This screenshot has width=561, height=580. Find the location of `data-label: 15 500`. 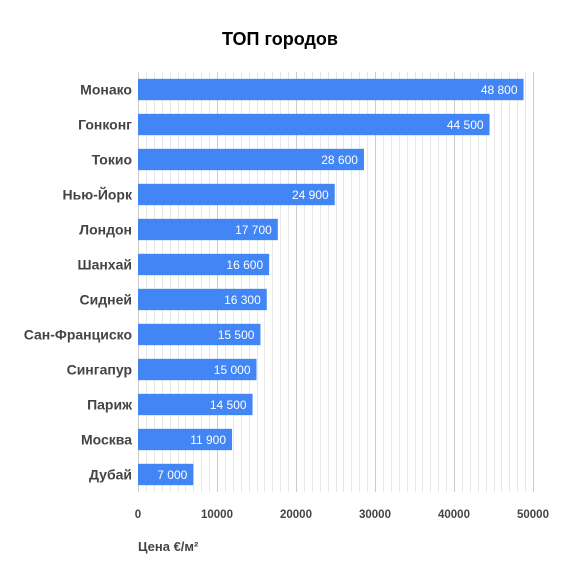

data-label: 15 500 is located at coordinates (236, 335).